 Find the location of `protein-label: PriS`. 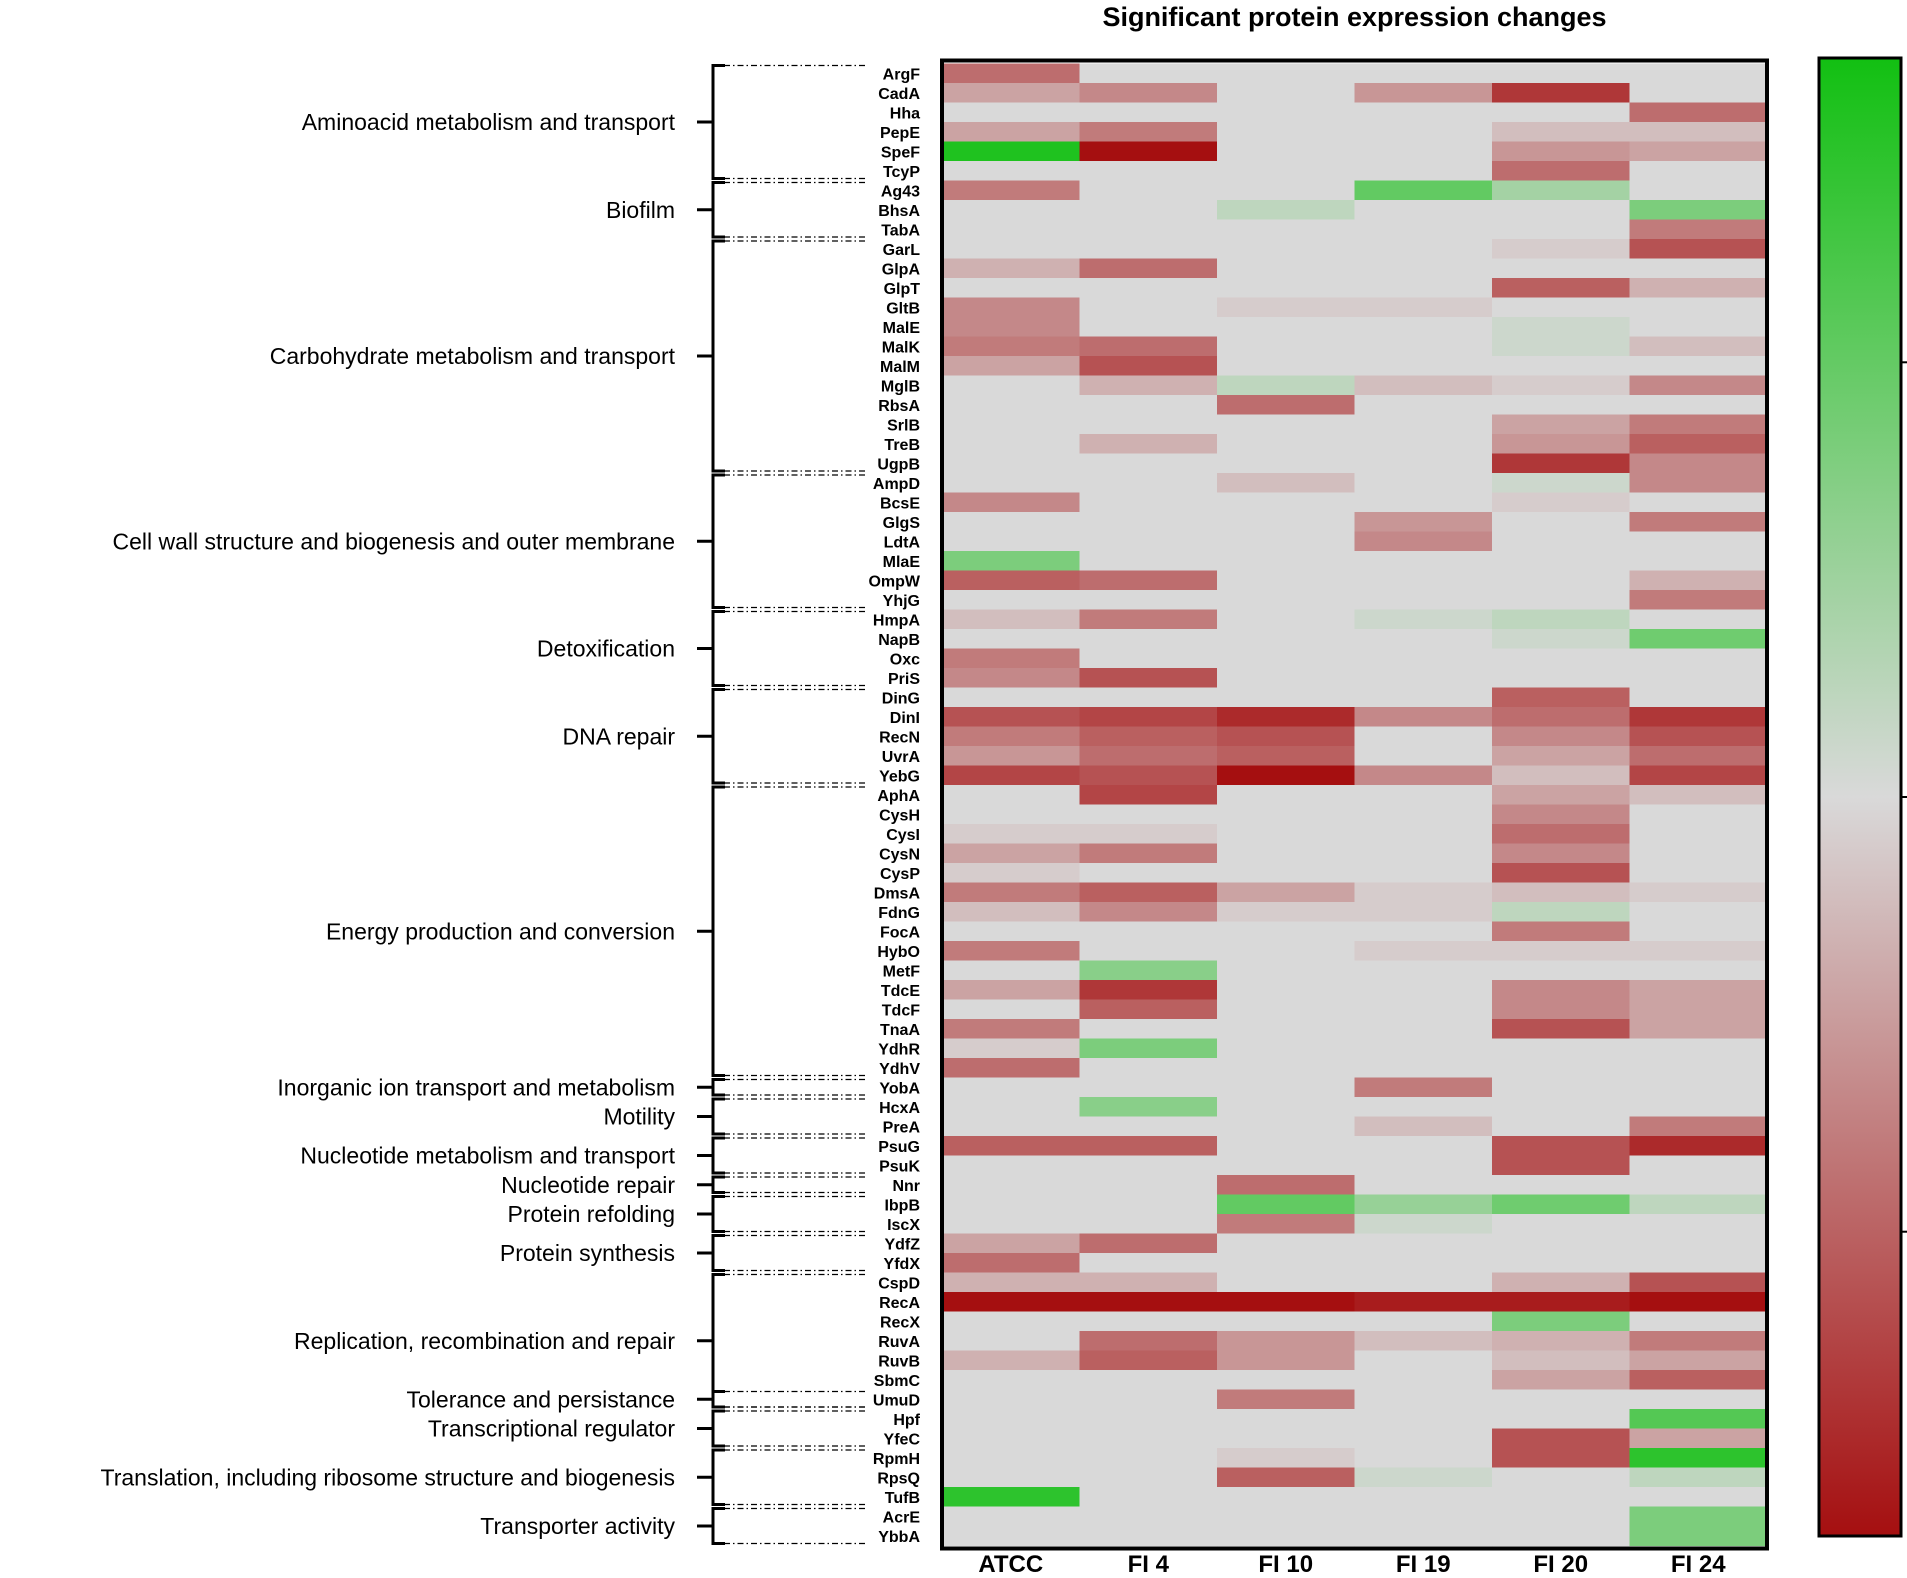

protein-label: PriS is located at coordinates (904, 679).